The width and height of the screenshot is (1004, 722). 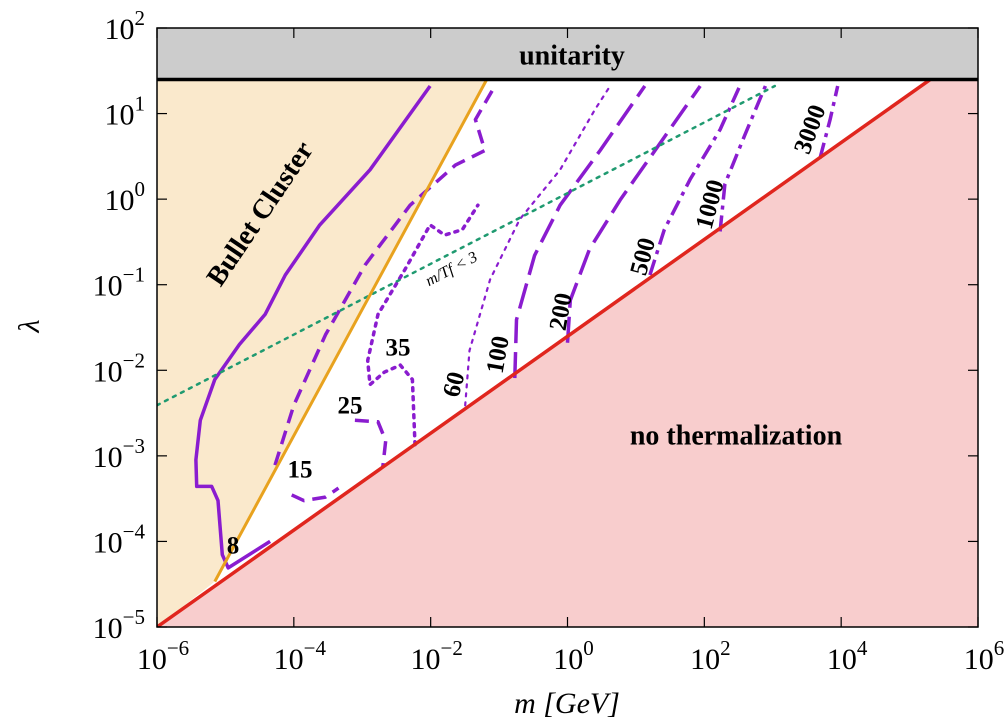 I want to click on tick-label: 10⁻³, so click(x=119, y=454).